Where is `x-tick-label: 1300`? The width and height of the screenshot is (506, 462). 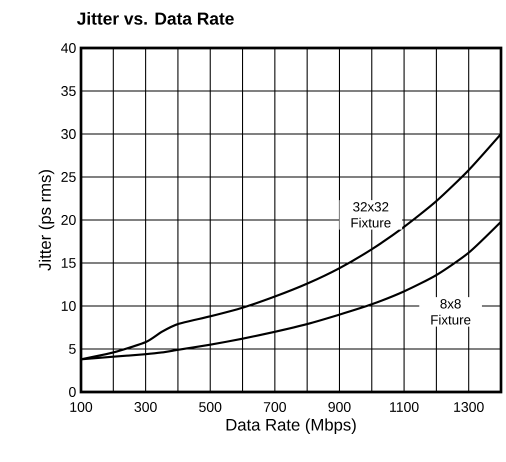
x-tick-label: 1300 is located at coordinates (469, 407).